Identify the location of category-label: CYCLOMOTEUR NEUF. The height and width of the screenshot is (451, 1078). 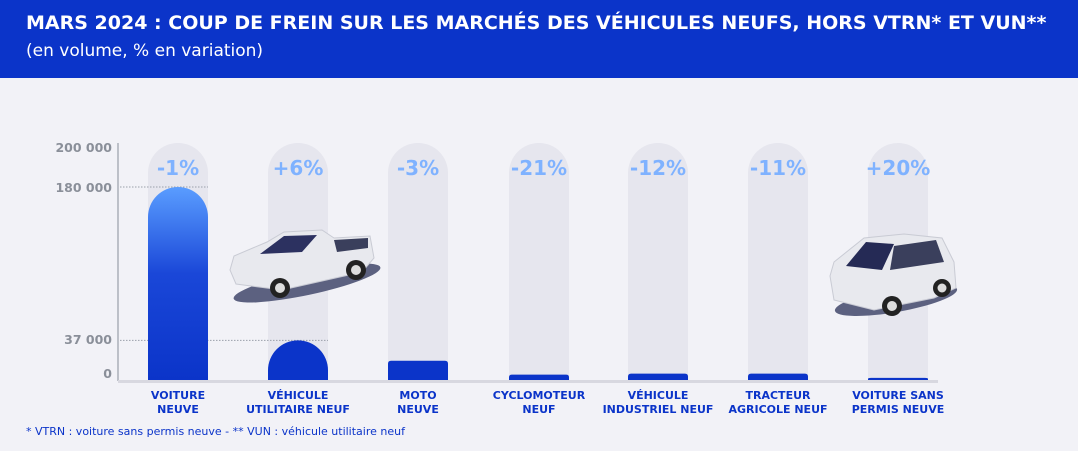
(539, 403).